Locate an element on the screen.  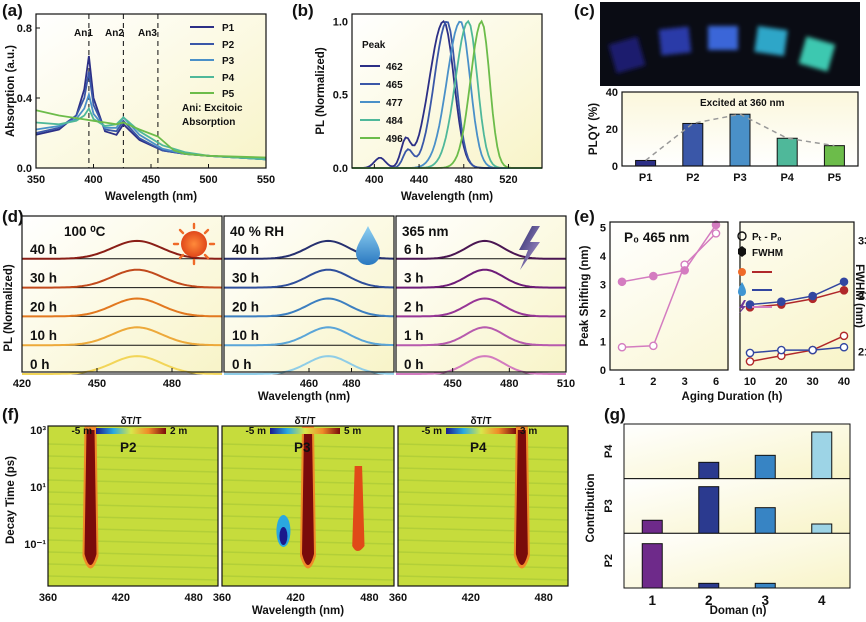
lightning-icon is located at coordinates (529, 248).